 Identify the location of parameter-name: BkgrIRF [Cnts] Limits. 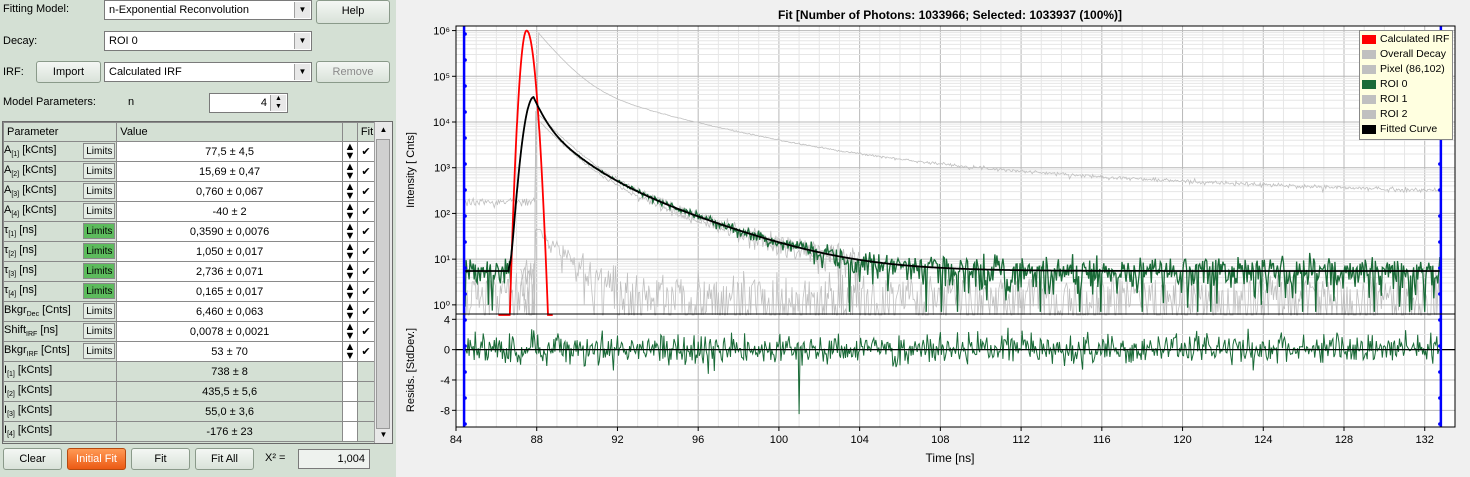
(60, 351).